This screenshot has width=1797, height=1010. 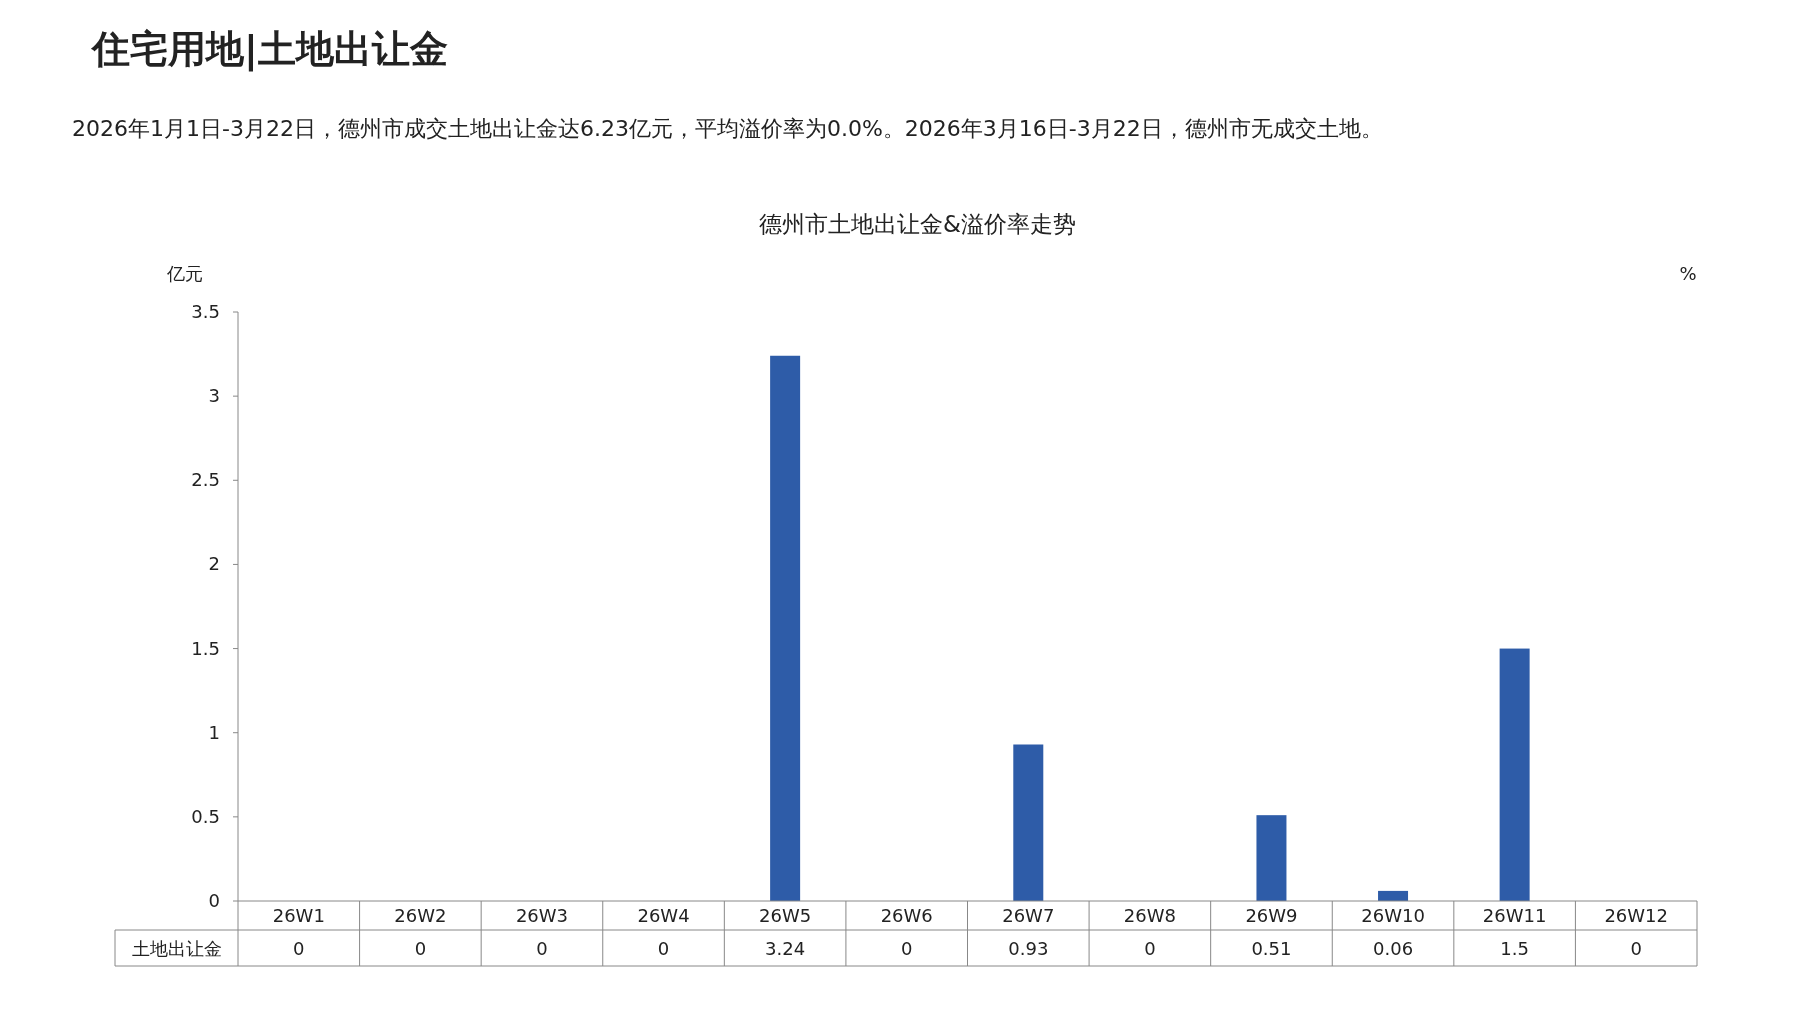 I want to click on data-label: 1.5, so click(x=1514, y=948).